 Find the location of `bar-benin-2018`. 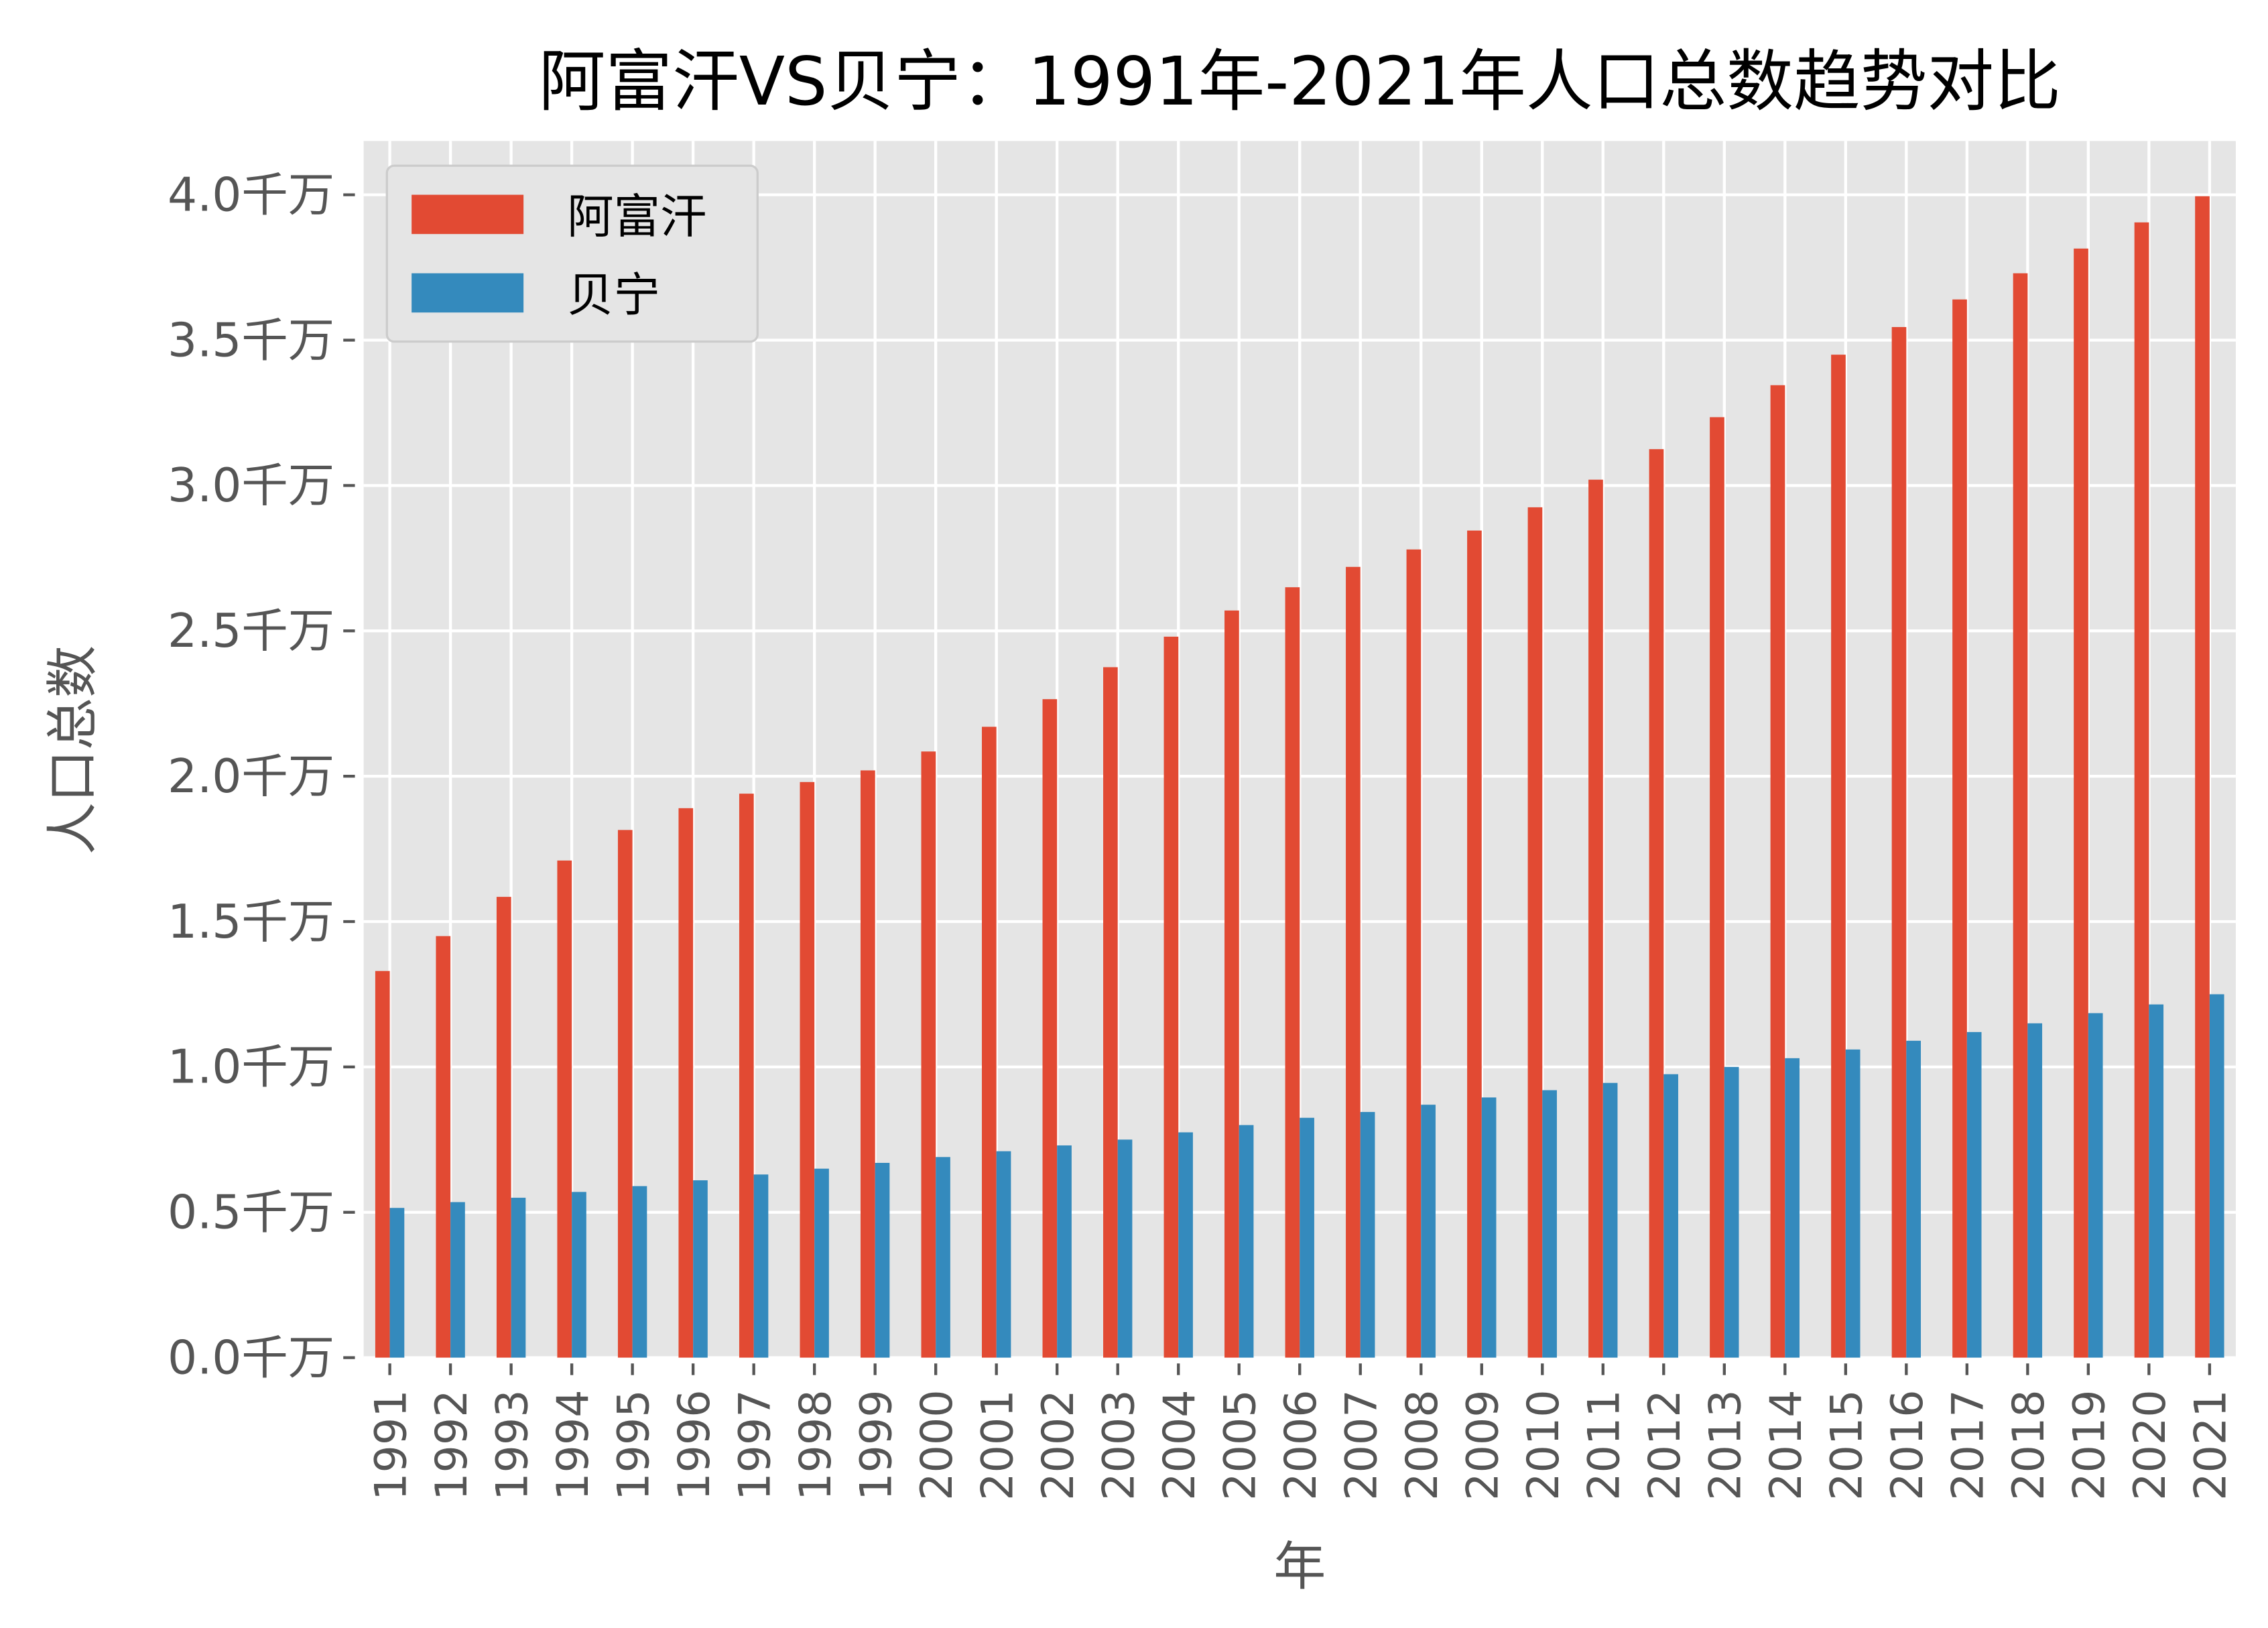

bar-benin-2018 is located at coordinates (2035, 1190).